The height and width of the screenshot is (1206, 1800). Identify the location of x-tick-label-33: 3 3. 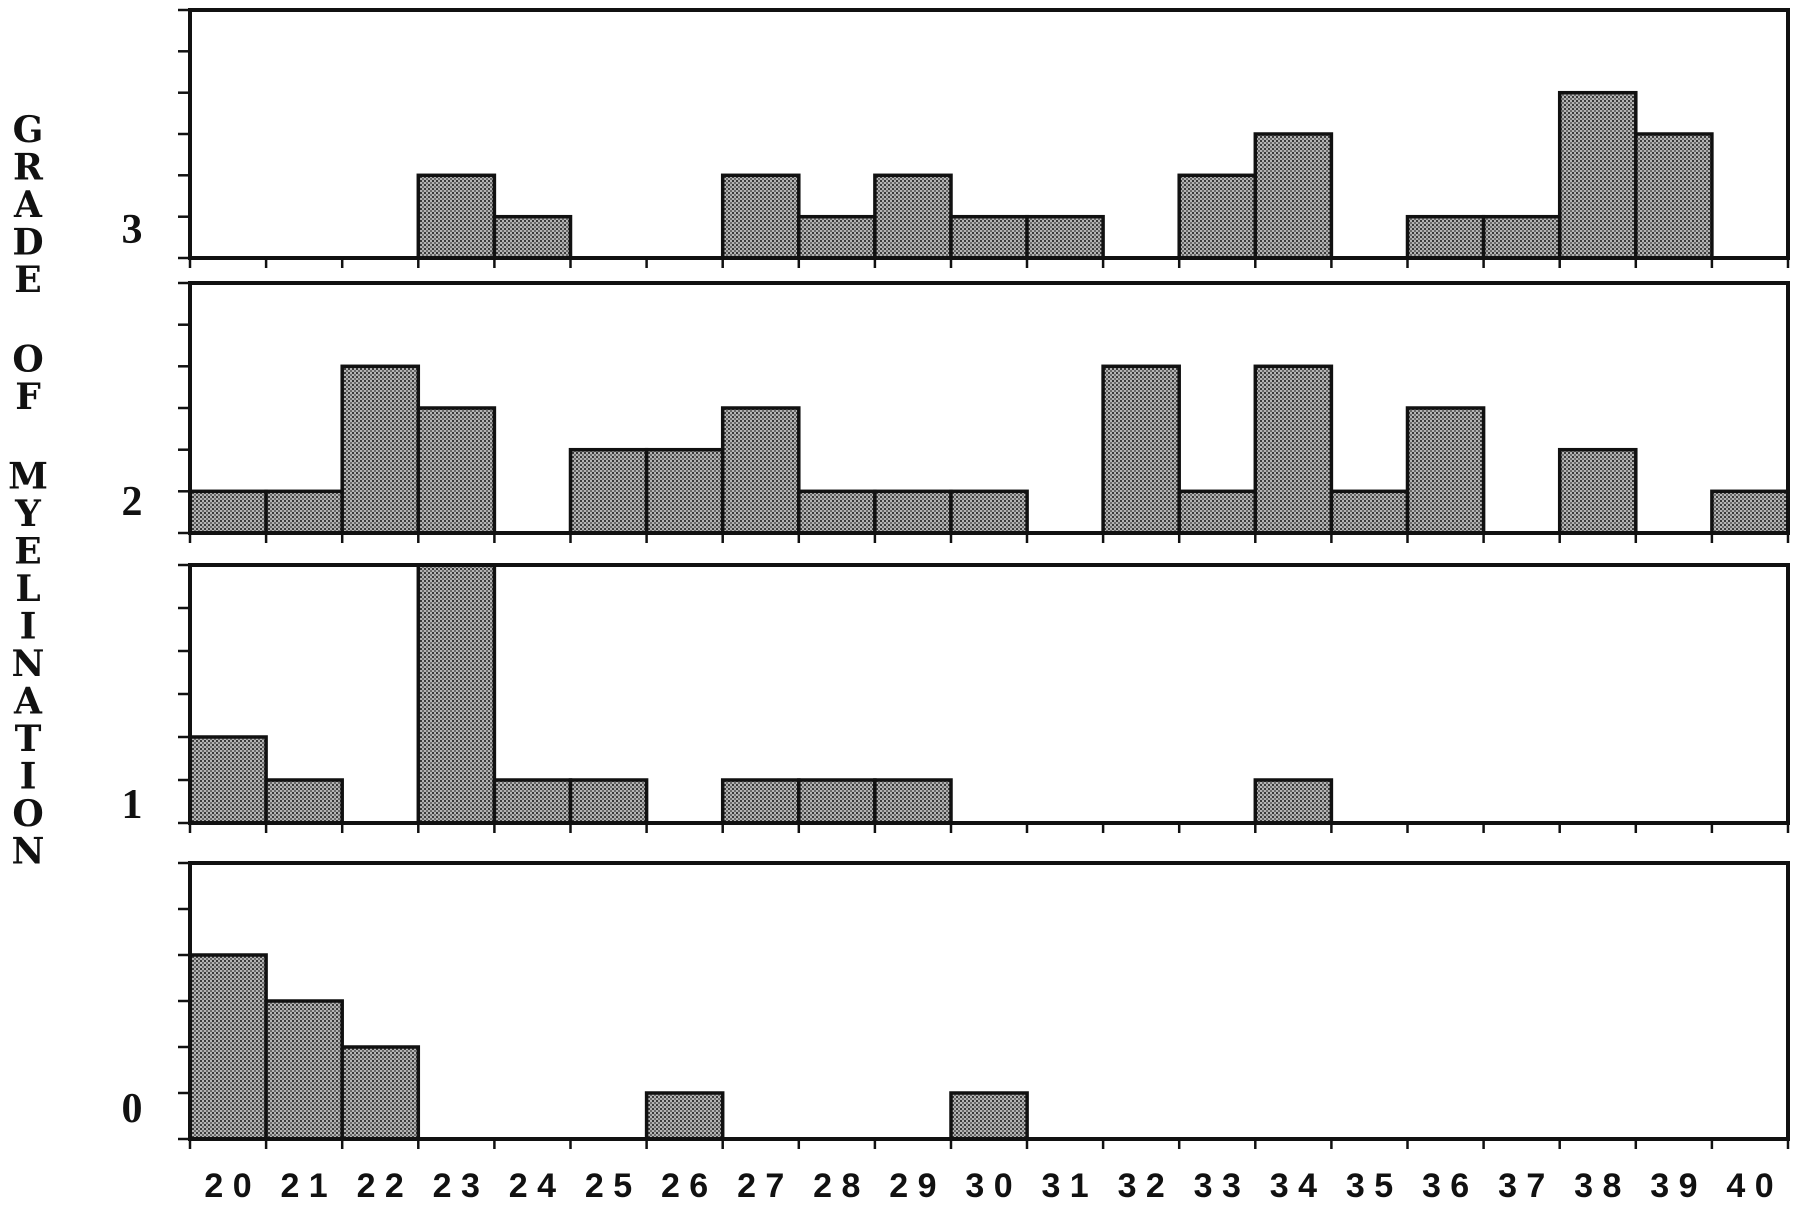
(1217, 1186).